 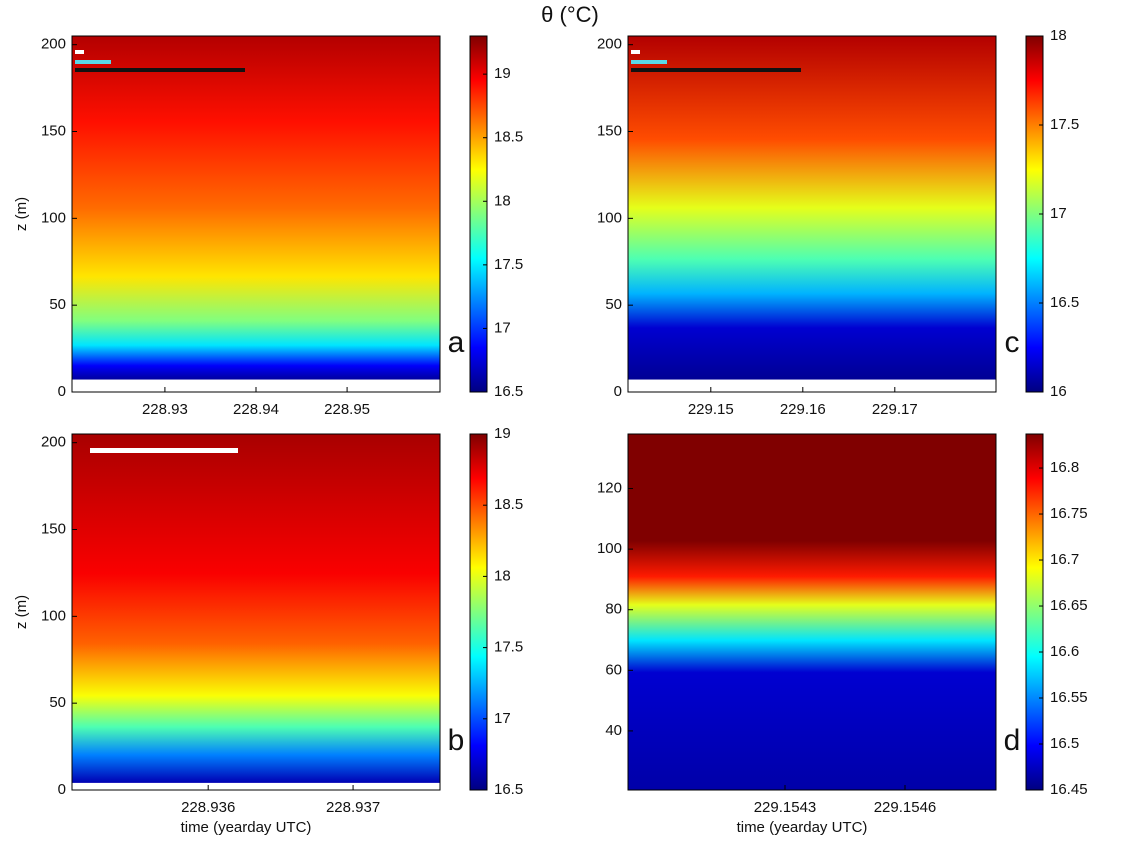 I want to click on x-tick-label: 229.1543, so click(x=785, y=807).